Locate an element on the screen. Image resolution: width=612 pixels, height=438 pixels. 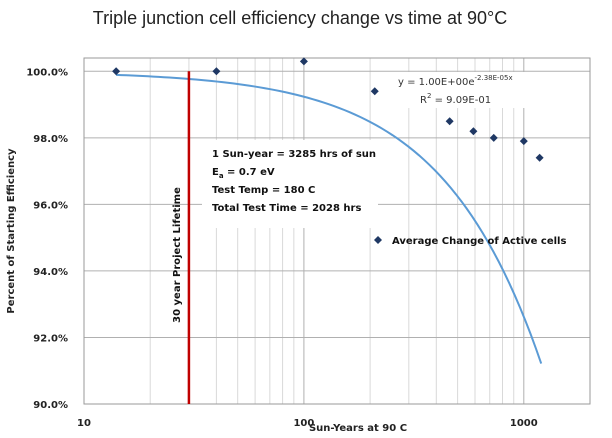
equation-background is located at coordinates (470, 90).